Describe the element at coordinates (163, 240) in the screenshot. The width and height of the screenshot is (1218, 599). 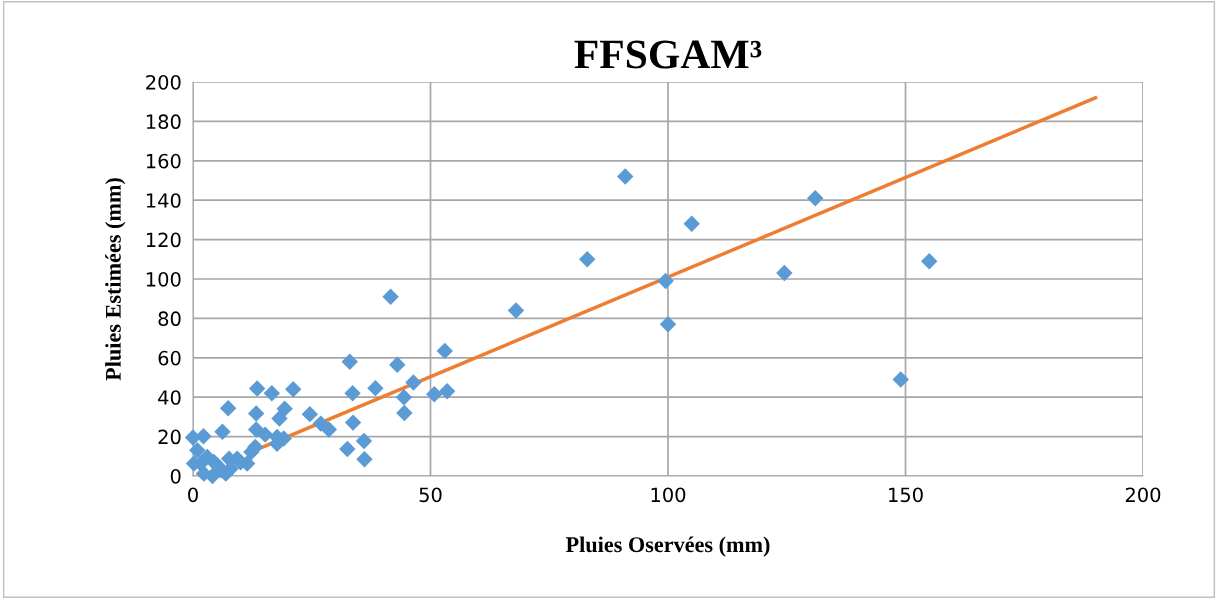
I see `y-tick-label: 120` at that location.